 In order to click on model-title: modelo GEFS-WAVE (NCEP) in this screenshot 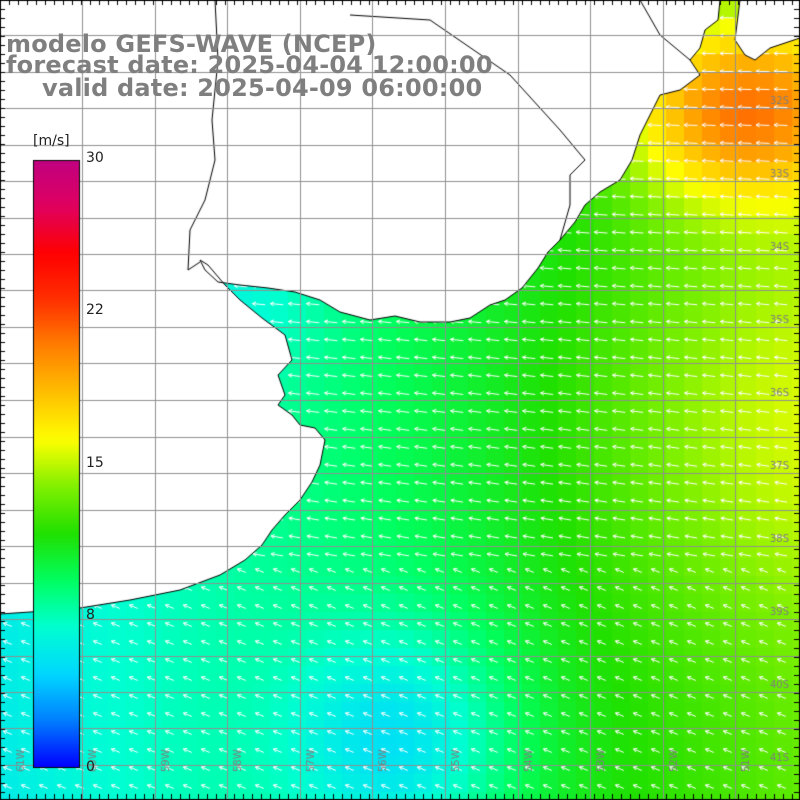, I will do `click(191, 44)`.